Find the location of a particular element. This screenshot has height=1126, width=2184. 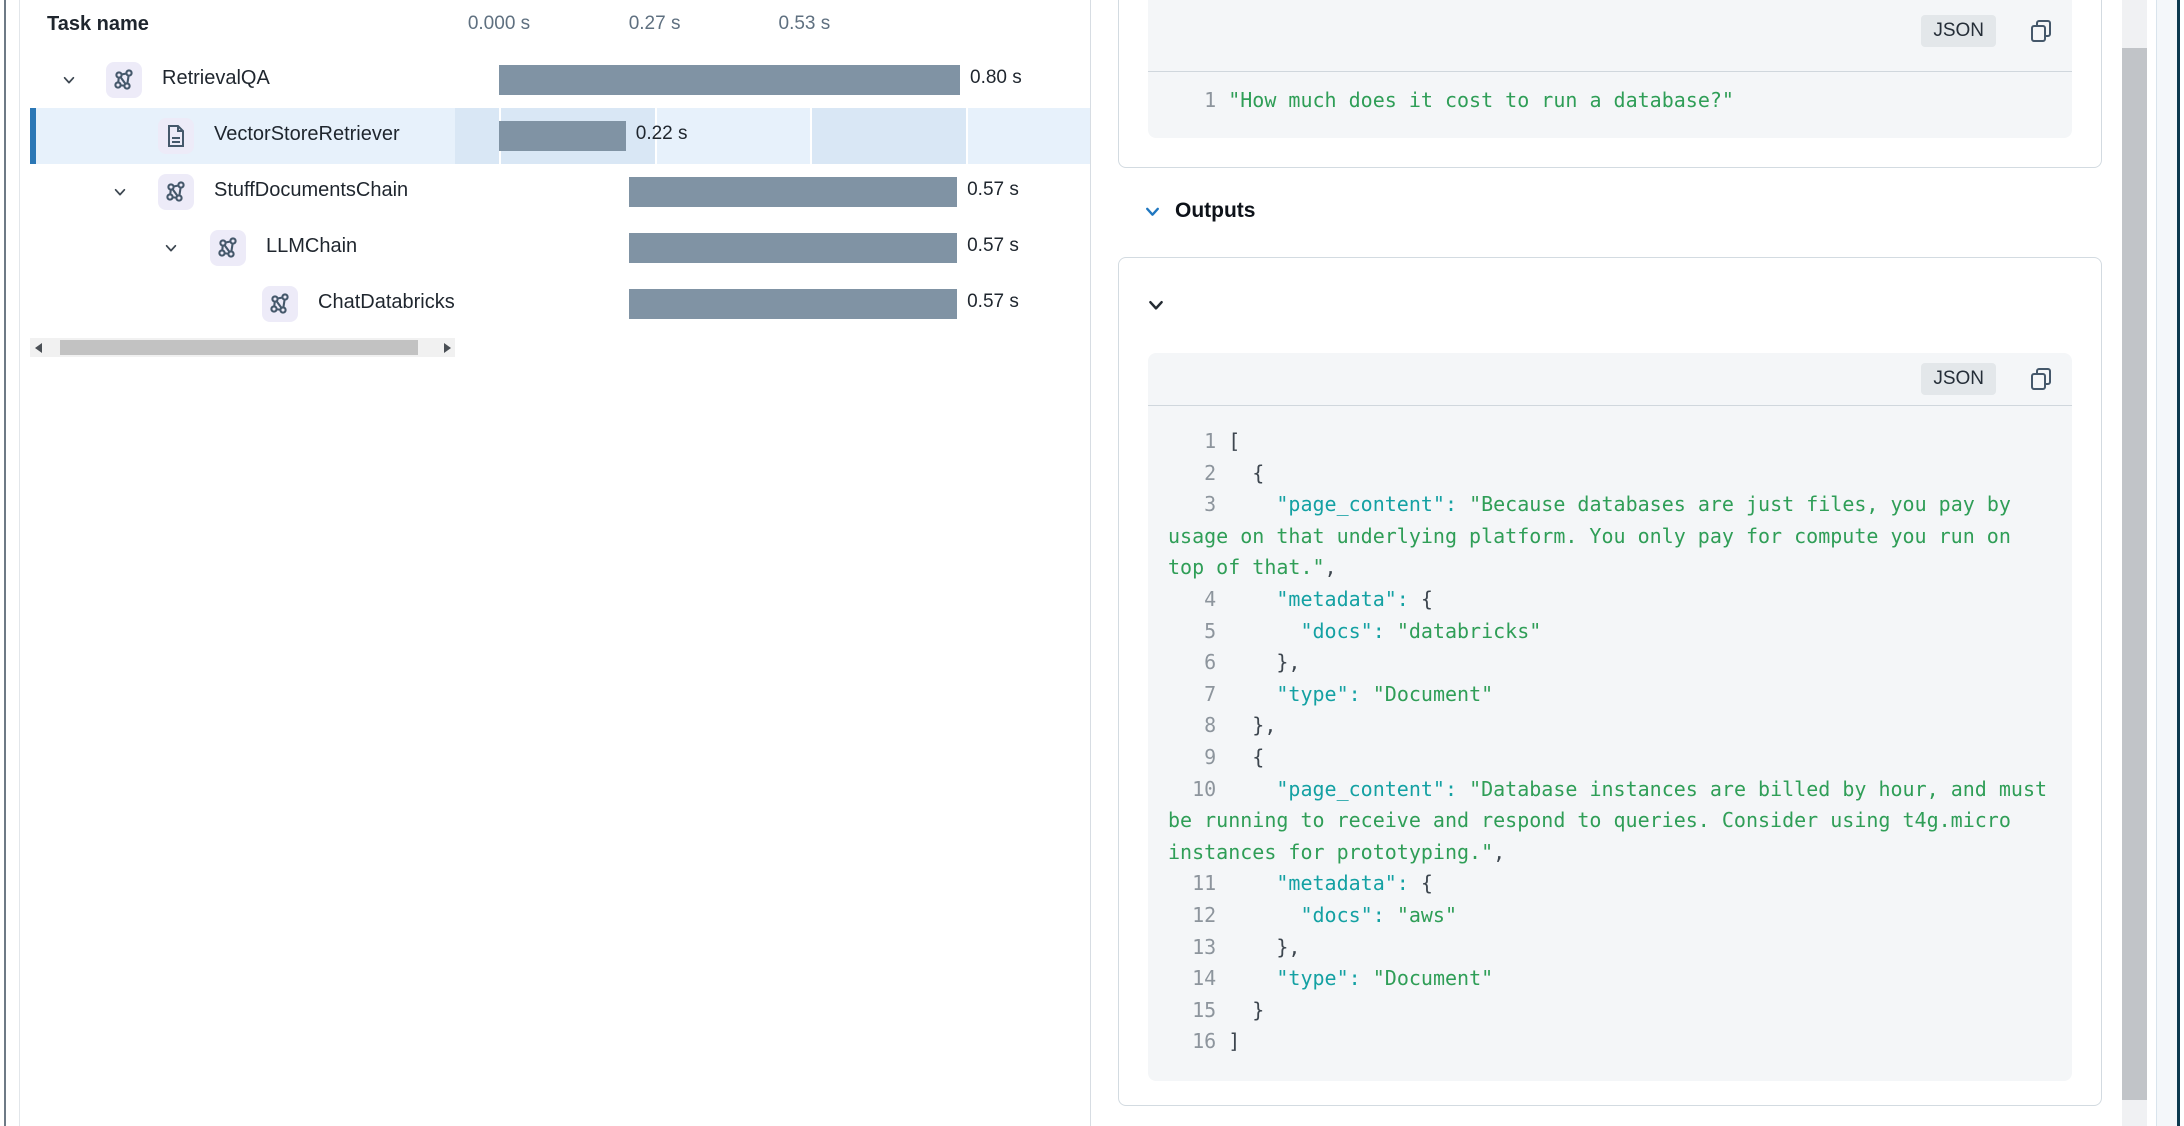

window-edge-accent is located at coordinates (2178, 563).